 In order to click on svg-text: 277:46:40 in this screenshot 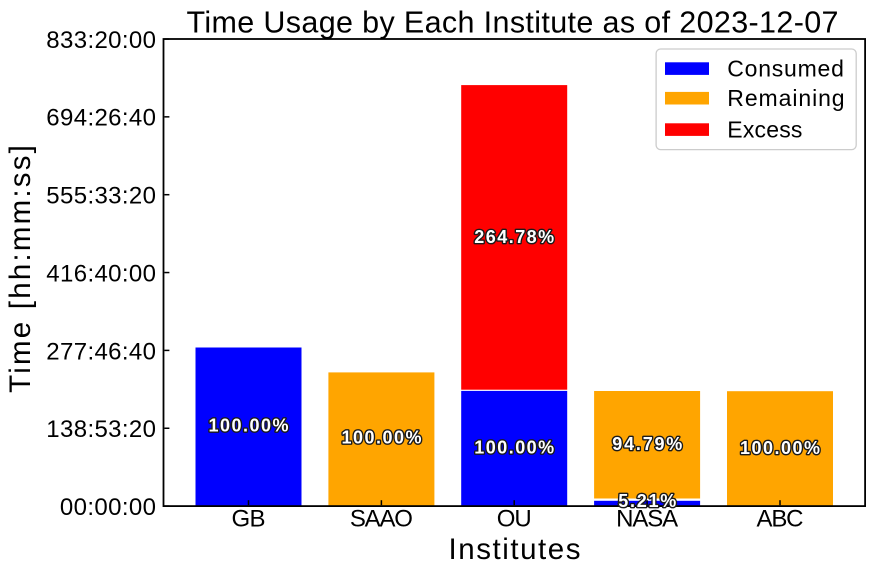, I will do `click(101, 351)`.